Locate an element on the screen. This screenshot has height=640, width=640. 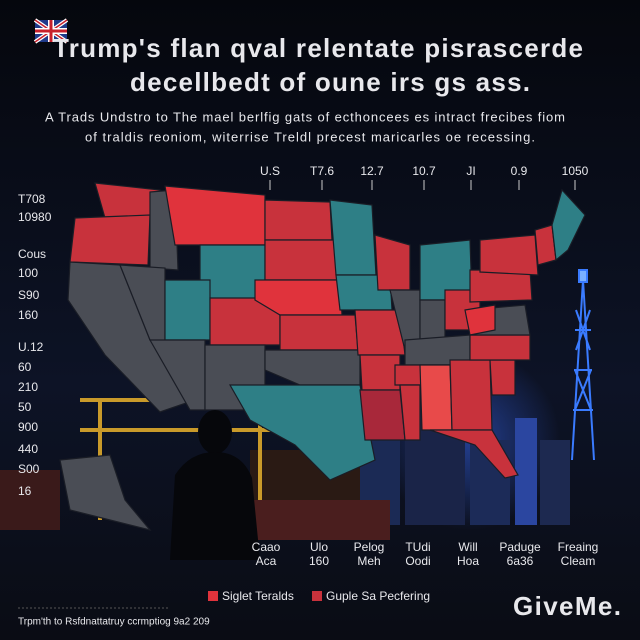
column-label: T7.6 is located at coordinates (322, 171).